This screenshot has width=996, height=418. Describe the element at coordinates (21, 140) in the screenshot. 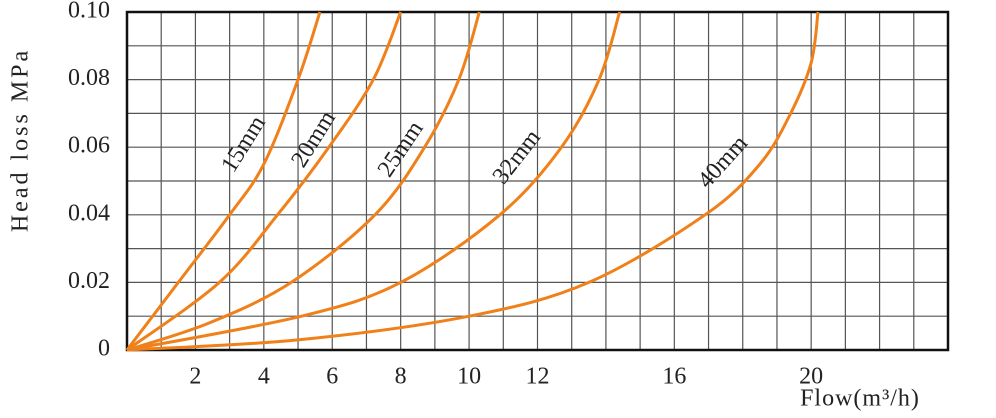

I see `y-axis-title: Head loss MPa` at that location.